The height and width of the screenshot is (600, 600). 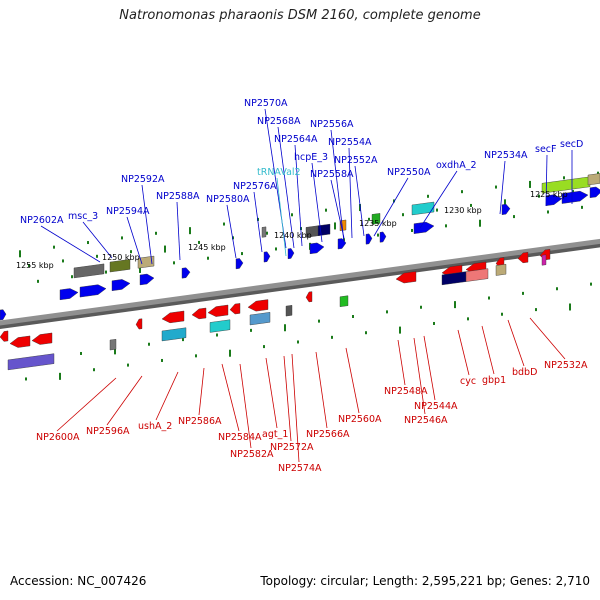 I want to click on forward-gene-label: NP2564A, so click(x=296, y=139).